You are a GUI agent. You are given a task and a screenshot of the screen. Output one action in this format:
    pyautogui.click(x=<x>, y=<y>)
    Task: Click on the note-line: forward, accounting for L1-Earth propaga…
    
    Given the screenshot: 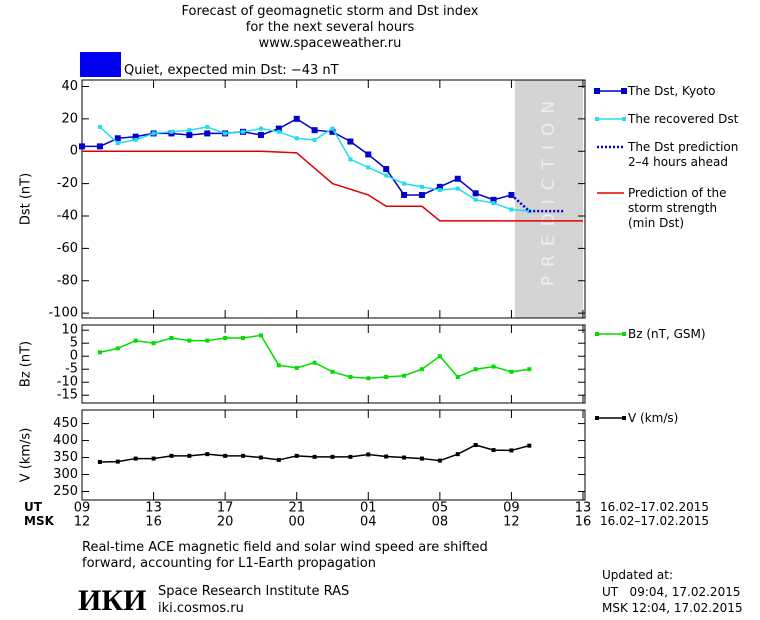 What is the action you would take?
    pyautogui.click(x=229, y=563)
    